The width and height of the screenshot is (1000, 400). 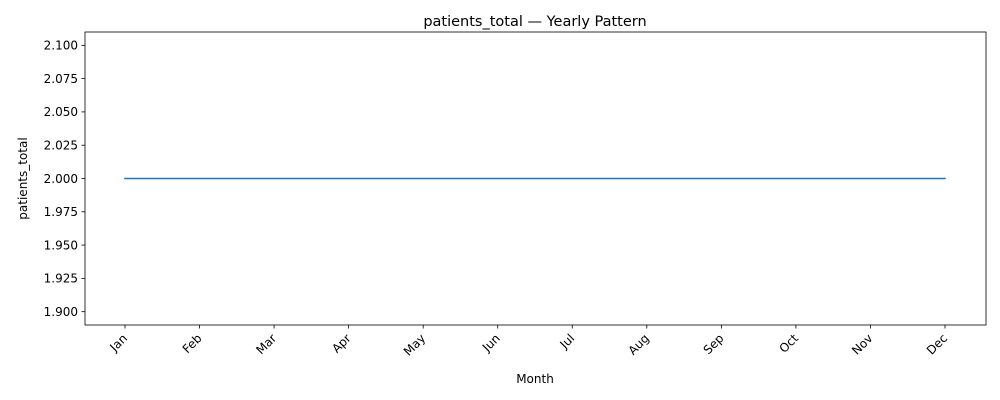 I want to click on y-tick-label: 2.100, so click(x=61, y=46).